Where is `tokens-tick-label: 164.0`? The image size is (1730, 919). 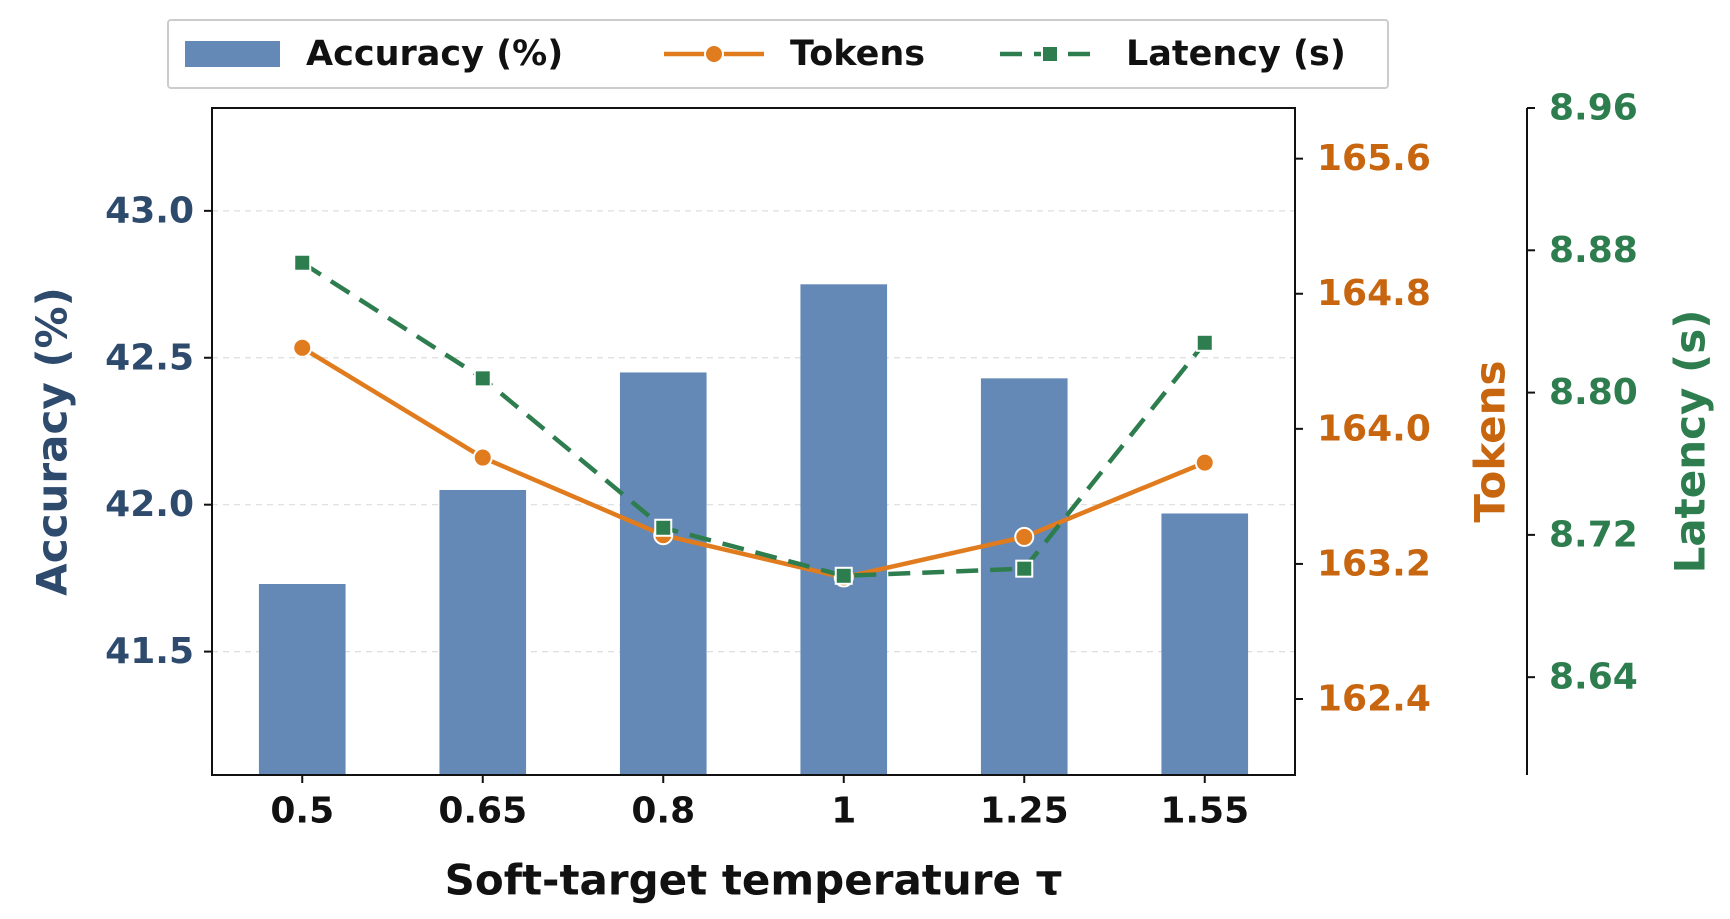
tokens-tick-label: 164.0 is located at coordinates (1374, 428).